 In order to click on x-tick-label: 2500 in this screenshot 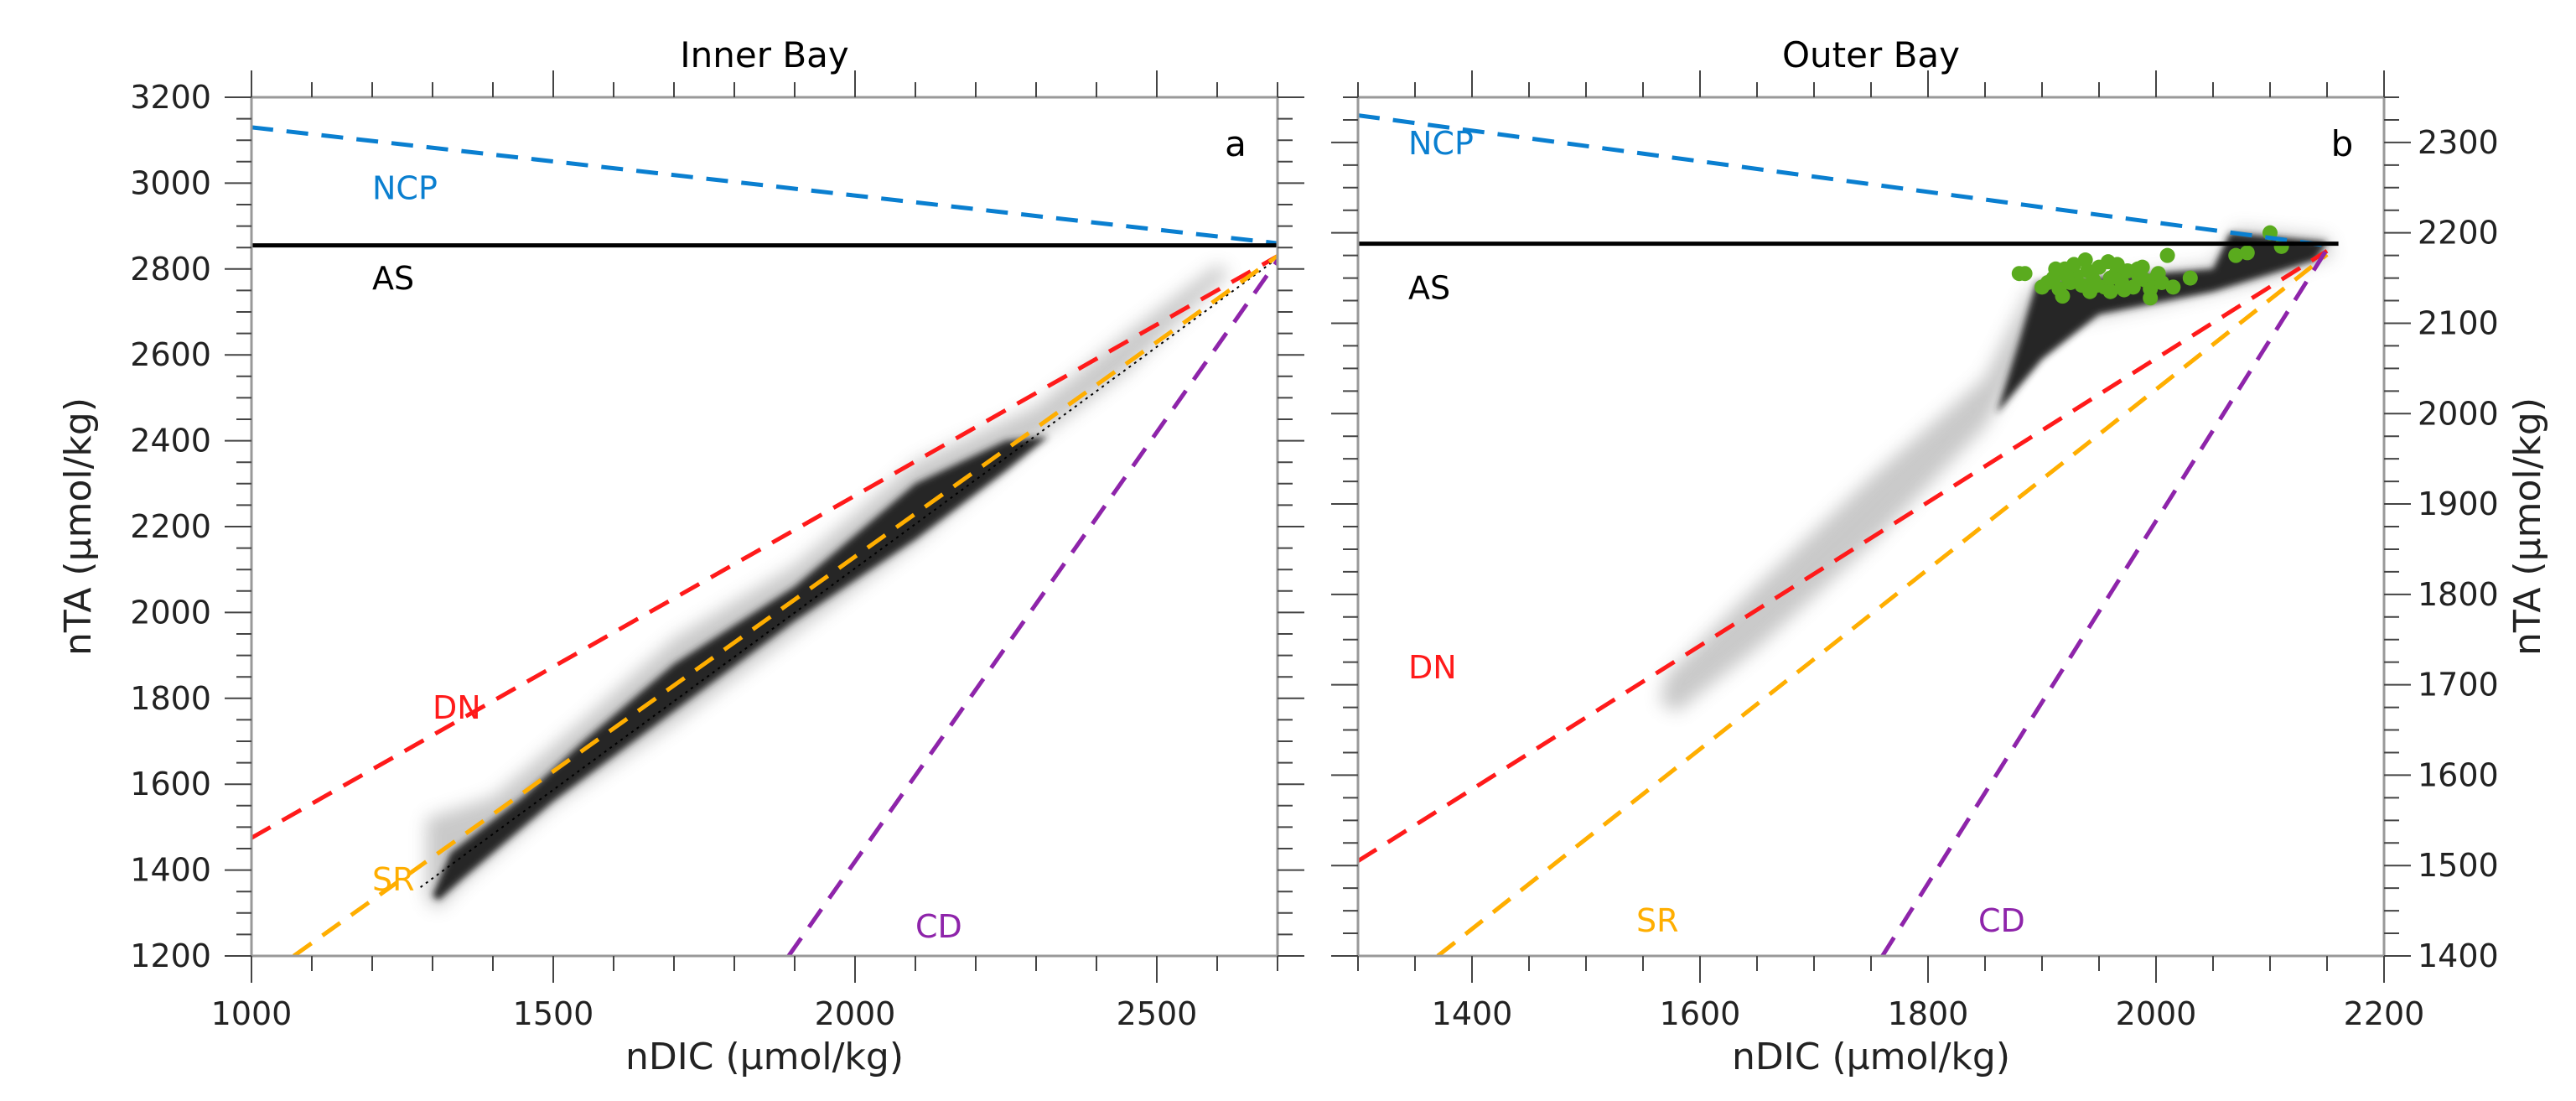, I will do `click(1157, 1013)`.